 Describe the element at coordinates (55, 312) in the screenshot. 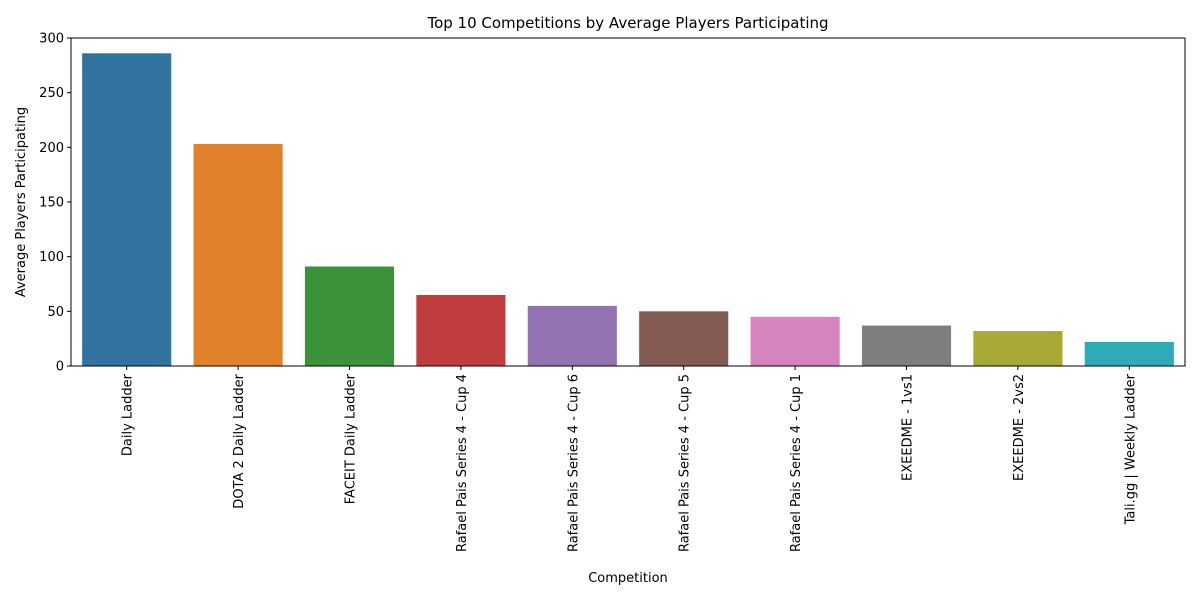

I see `y-tick-label: 50` at that location.